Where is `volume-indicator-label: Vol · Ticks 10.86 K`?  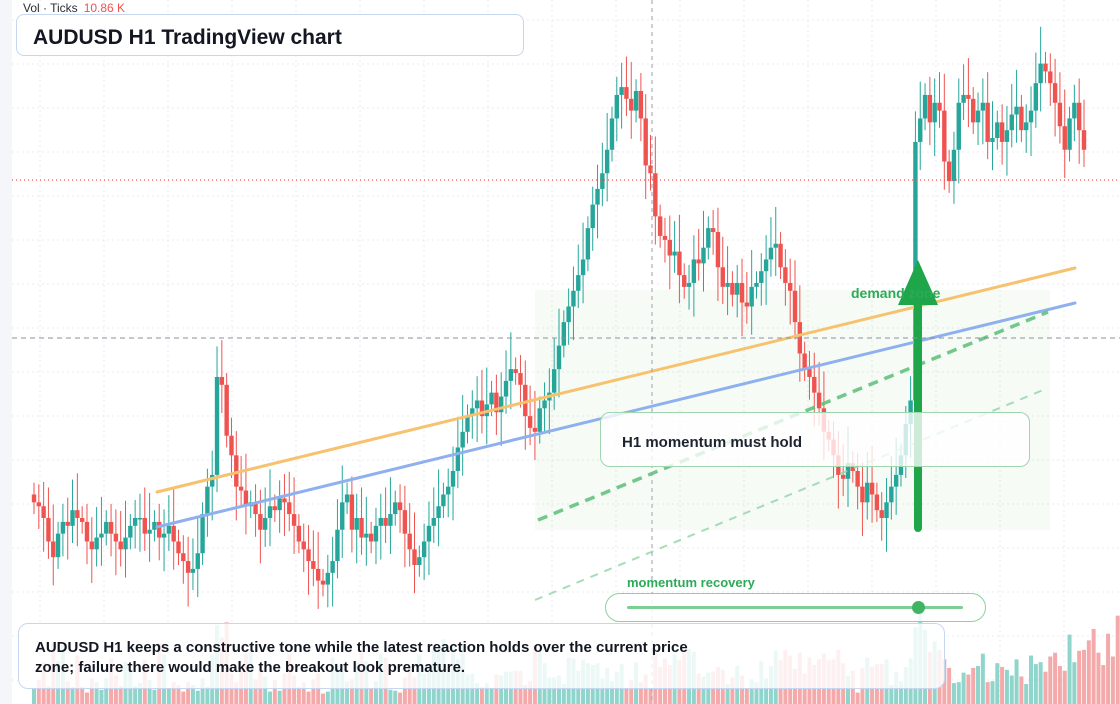 volume-indicator-label: Vol · Ticks 10.86 K is located at coordinates (74, 8).